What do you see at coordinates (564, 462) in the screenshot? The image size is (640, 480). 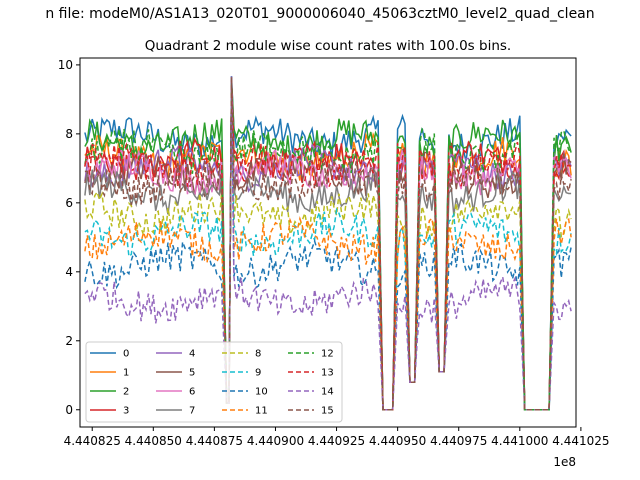 I see `x-offset-label: 1e8` at bounding box center [564, 462].